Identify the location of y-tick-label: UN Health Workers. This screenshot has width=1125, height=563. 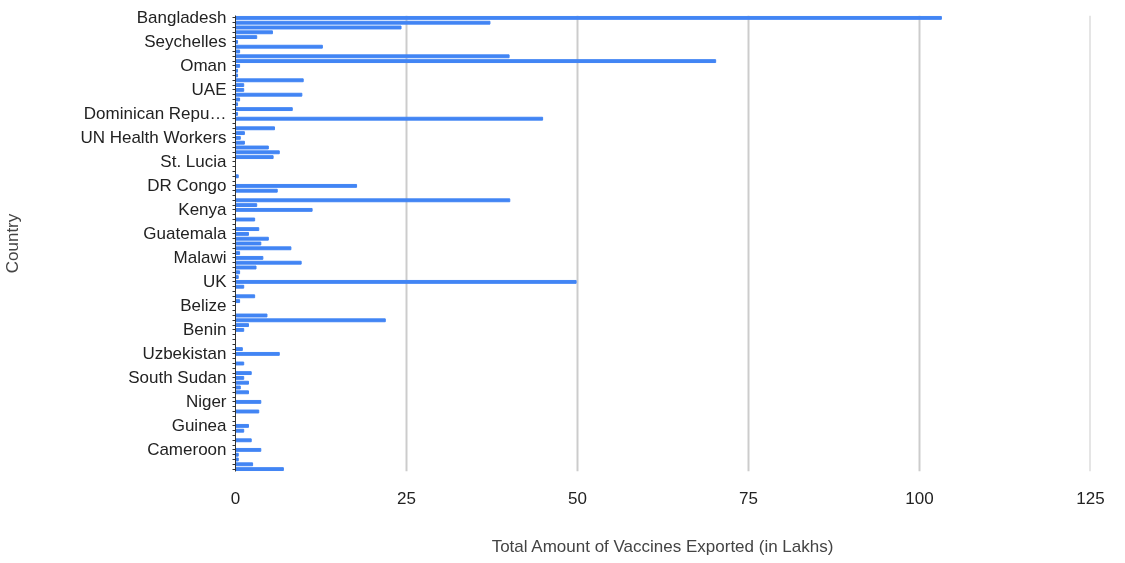
(153, 138).